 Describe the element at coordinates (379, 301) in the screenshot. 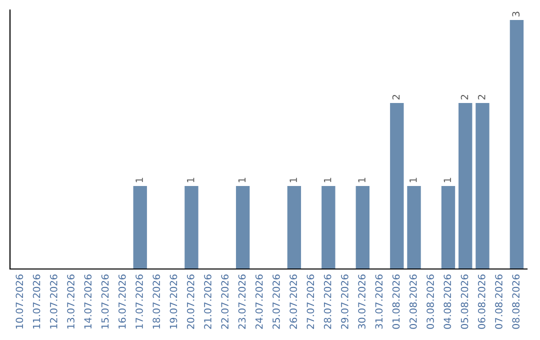

I see `x-tick-label: 31.07.2026` at that location.